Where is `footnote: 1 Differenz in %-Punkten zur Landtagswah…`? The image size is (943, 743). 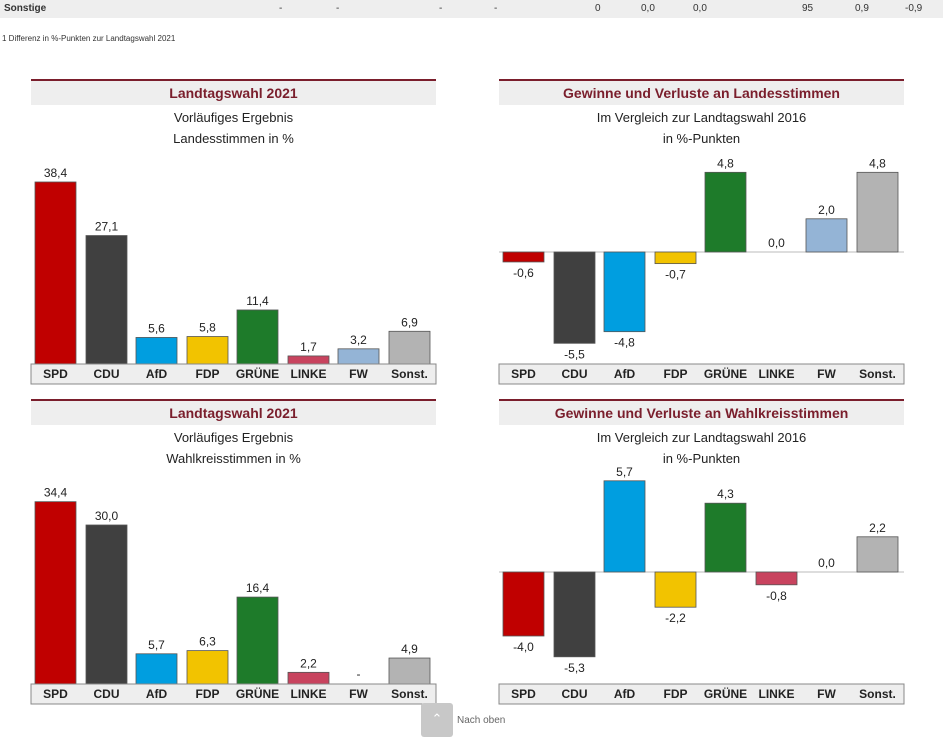 footnote: 1 Differenz in %-Punkten zur Landtagswah… is located at coordinates (89, 38).